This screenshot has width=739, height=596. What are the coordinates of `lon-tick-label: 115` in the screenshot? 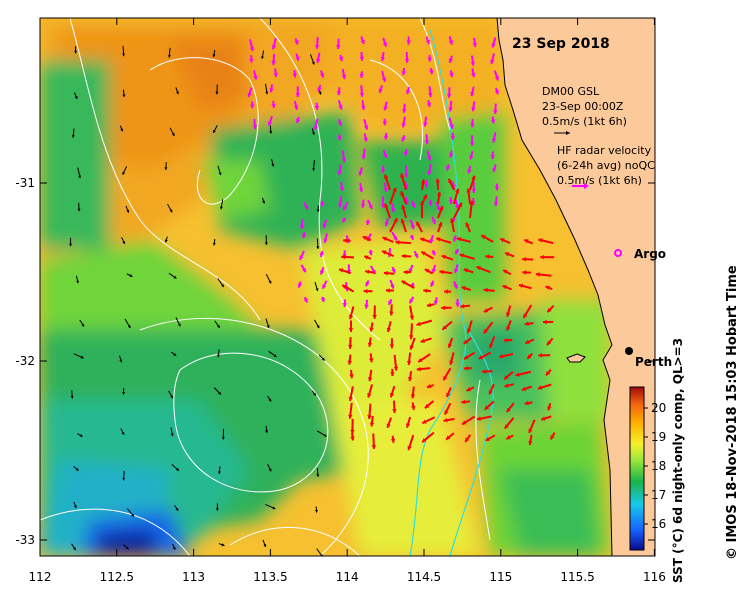 It's located at (500, 577).